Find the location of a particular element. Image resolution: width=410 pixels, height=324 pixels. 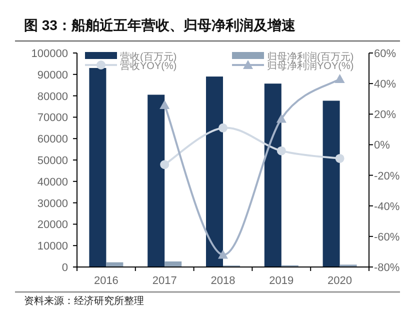

y-tick-label: 80000 is located at coordinates (52, 96).